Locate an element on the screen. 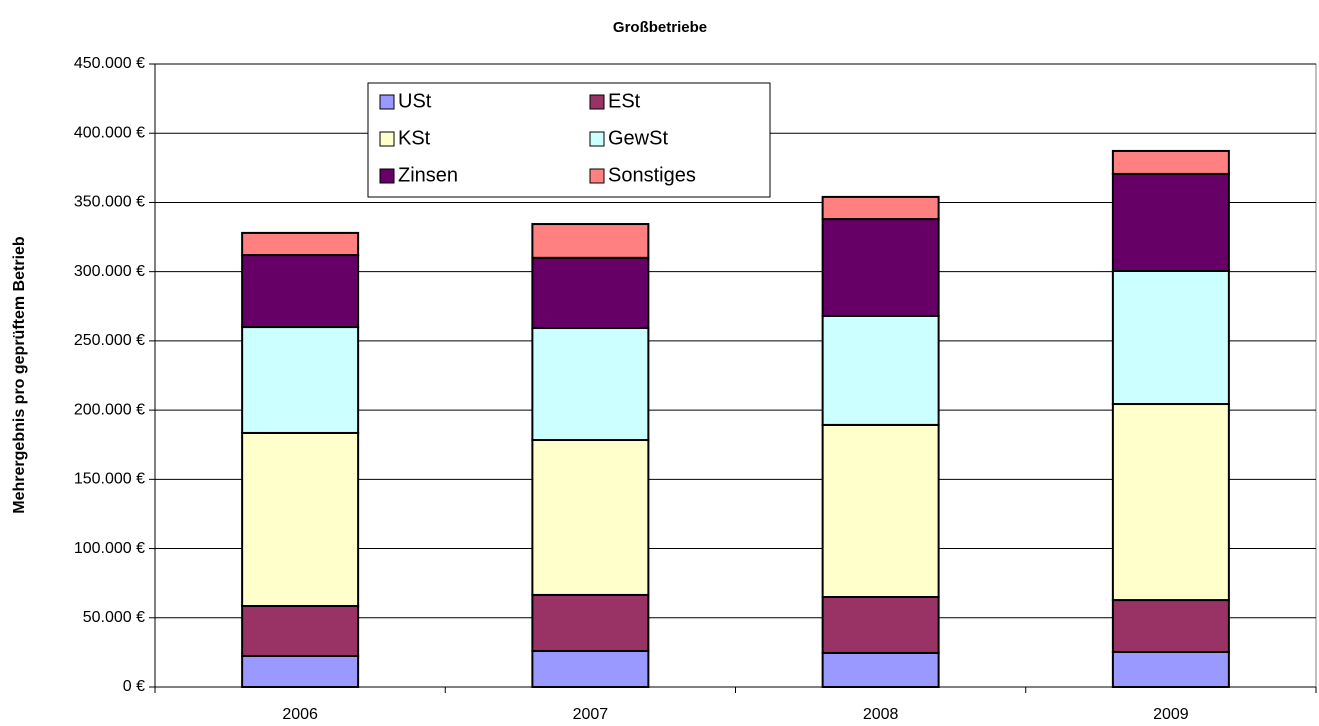 The width and height of the screenshot is (1319, 726). y-tick-label: 350.000 € is located at coordinates (109, 202).